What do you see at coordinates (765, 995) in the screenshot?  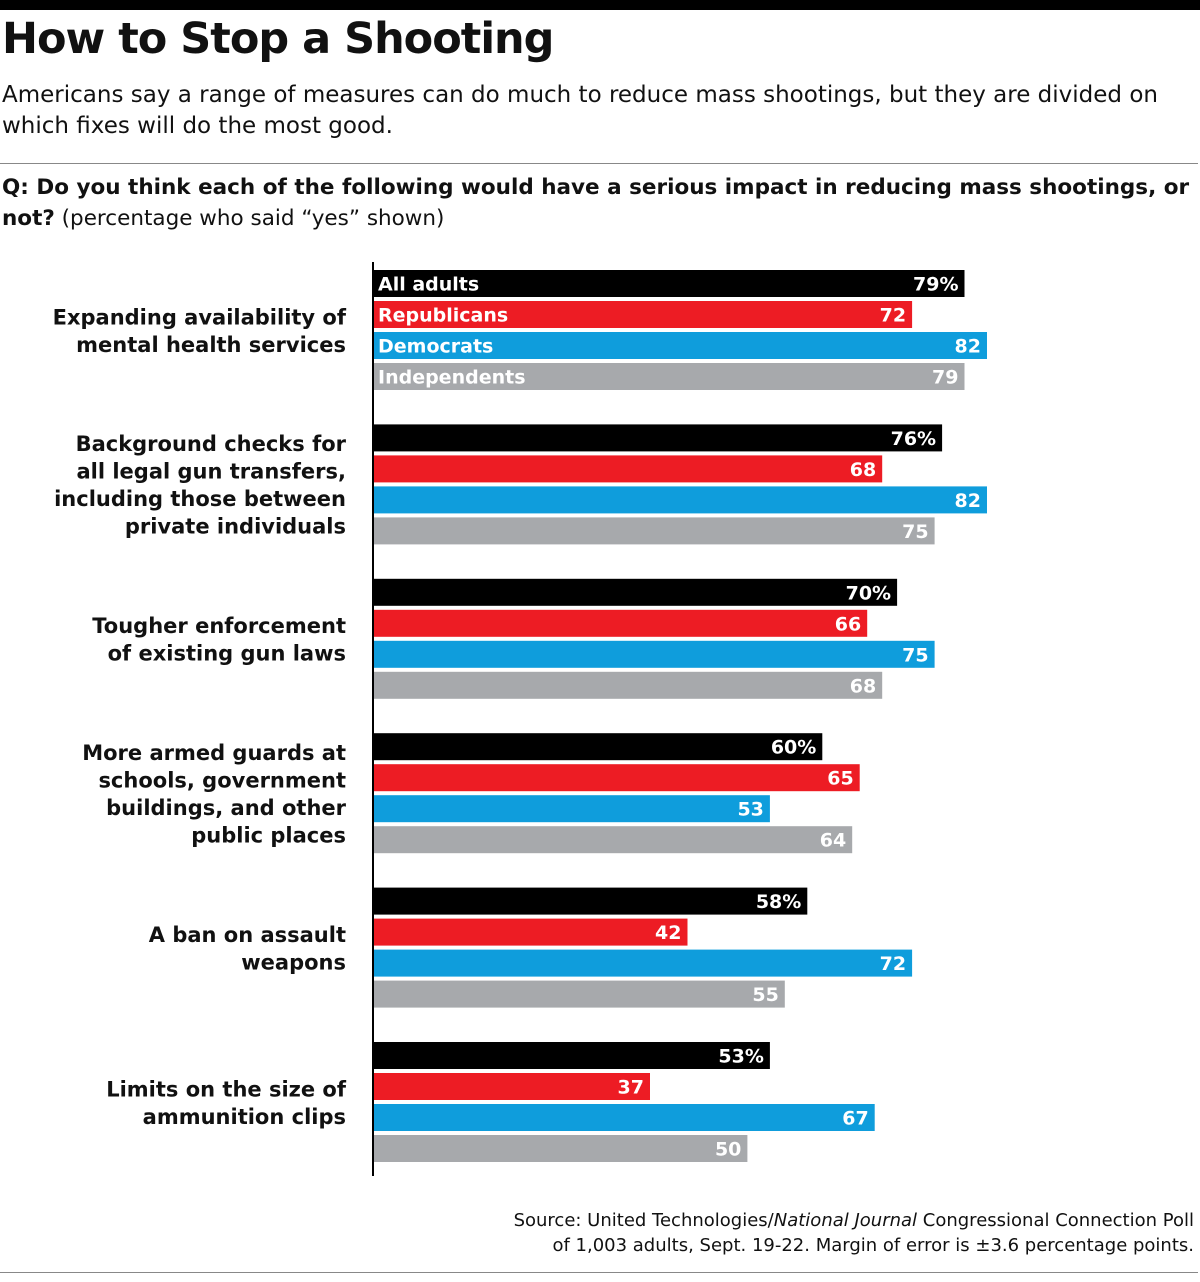 I see `data-label: 55` at bounding box center [765, 995].